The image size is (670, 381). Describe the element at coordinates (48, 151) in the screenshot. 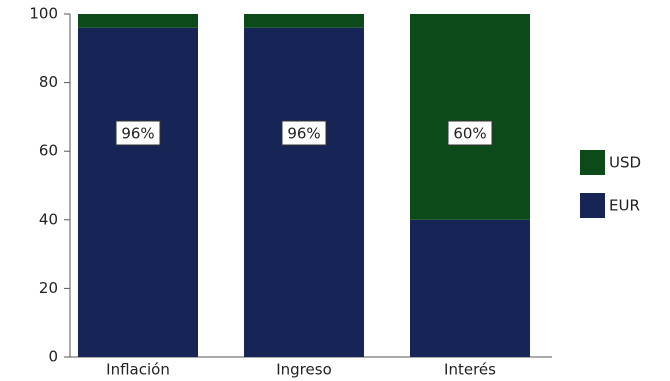

I see `y-tick-label: 60` at that location.